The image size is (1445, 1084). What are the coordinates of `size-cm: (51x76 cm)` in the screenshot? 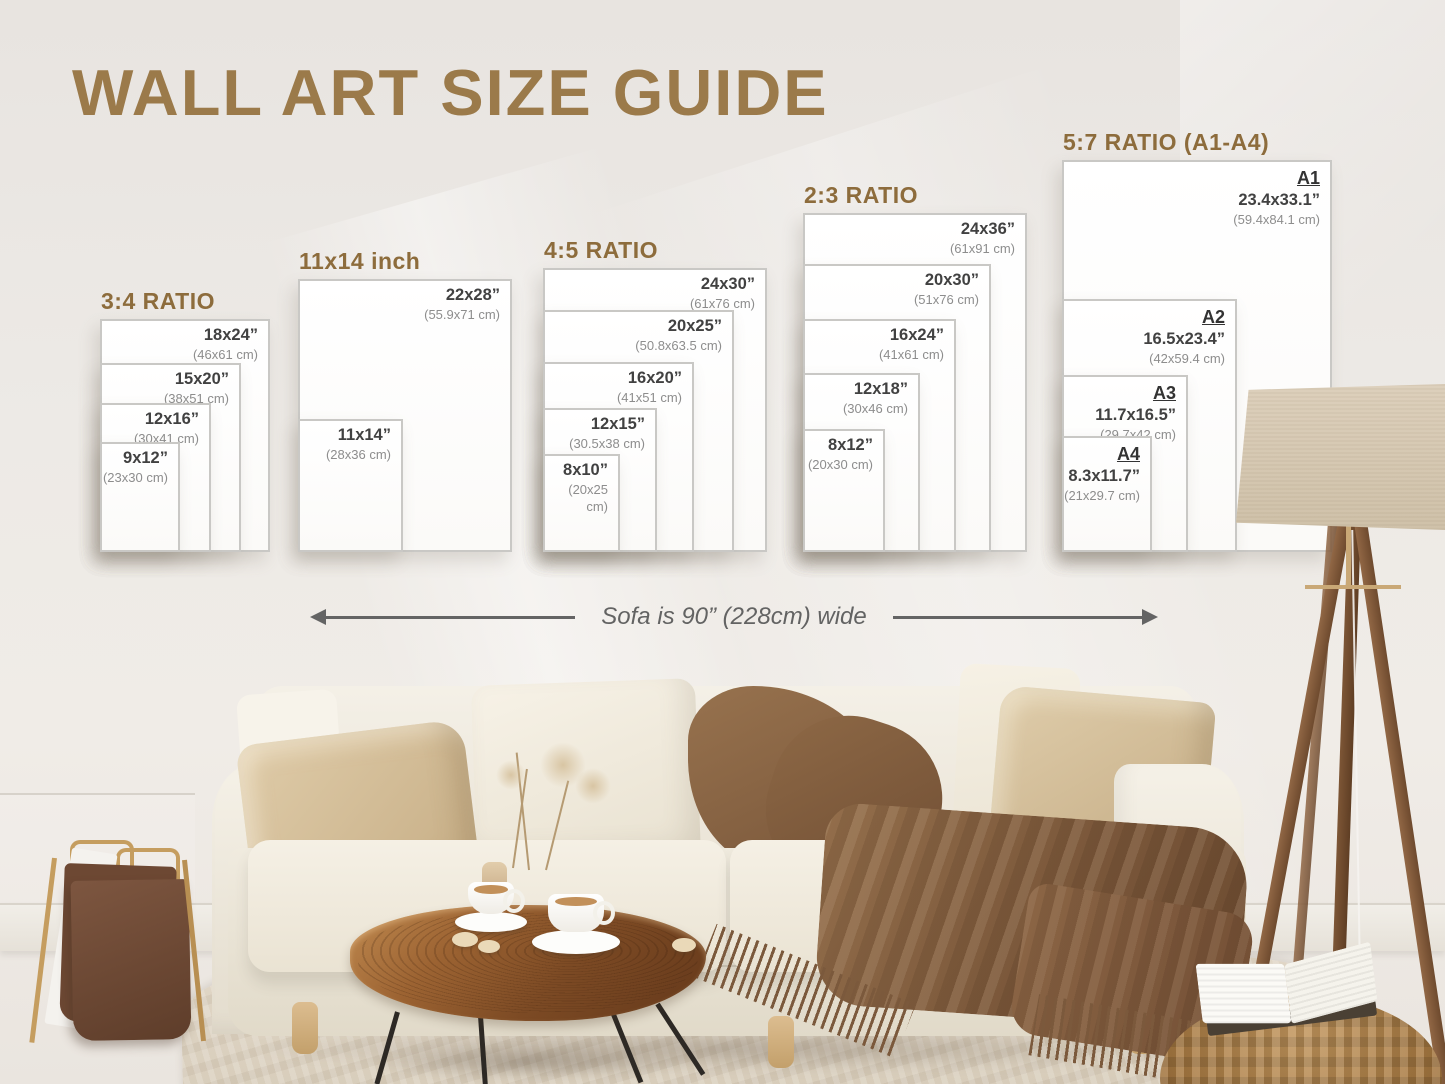 It's located at (946, 299).